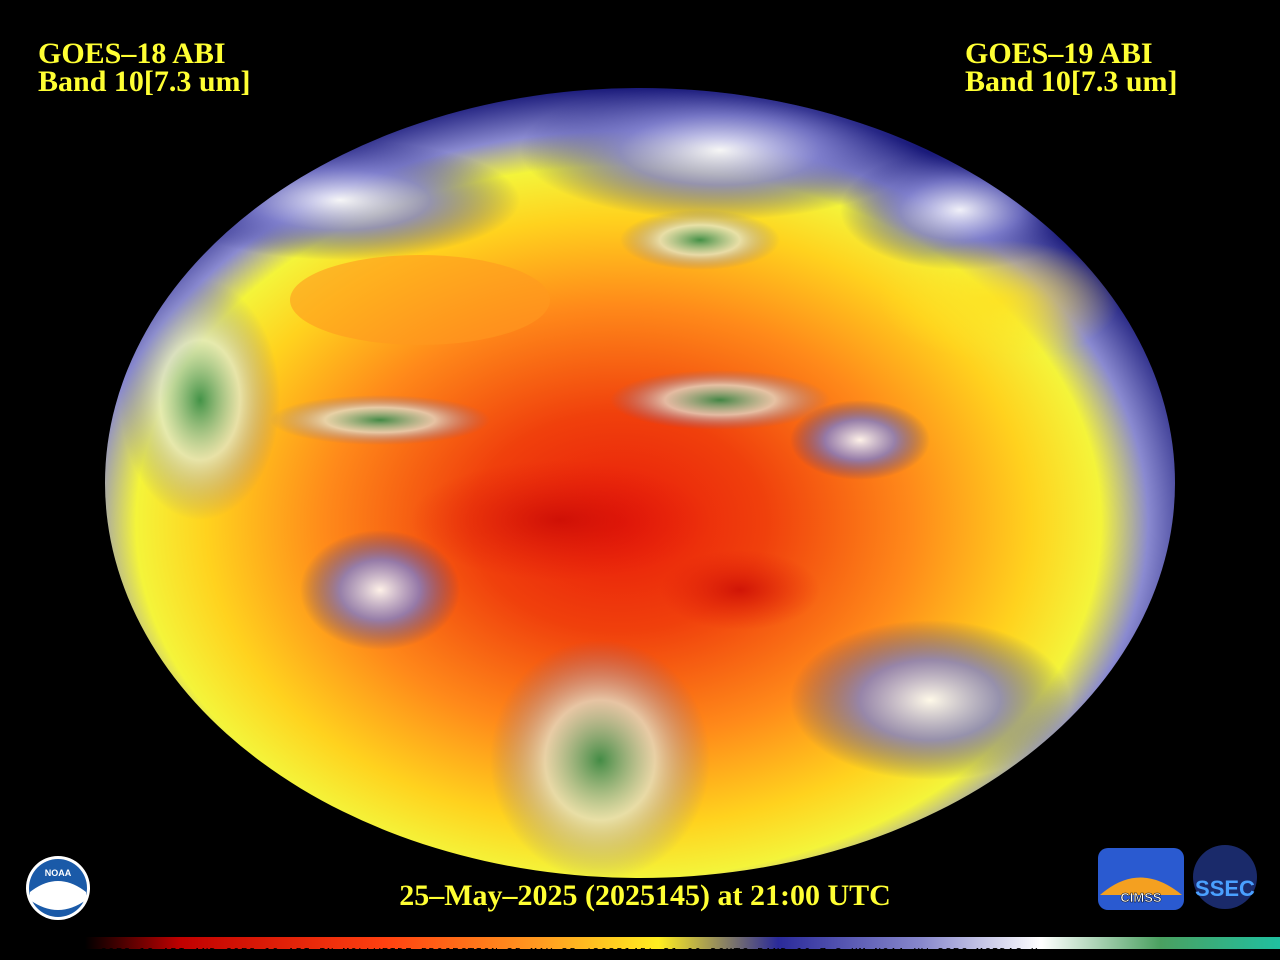 The image size is (1280, 960). What do you see at coordinates (132, 53) in the screenshot?
I see `left-satellite: GOES–18 ABI` at bounding box center [132, 53].